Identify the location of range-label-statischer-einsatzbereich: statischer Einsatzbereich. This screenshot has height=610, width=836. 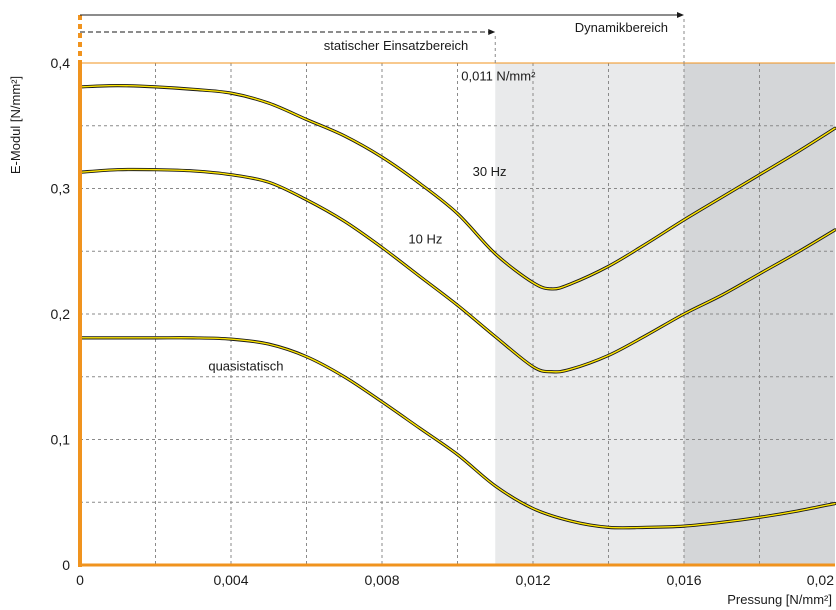
(396, 45).